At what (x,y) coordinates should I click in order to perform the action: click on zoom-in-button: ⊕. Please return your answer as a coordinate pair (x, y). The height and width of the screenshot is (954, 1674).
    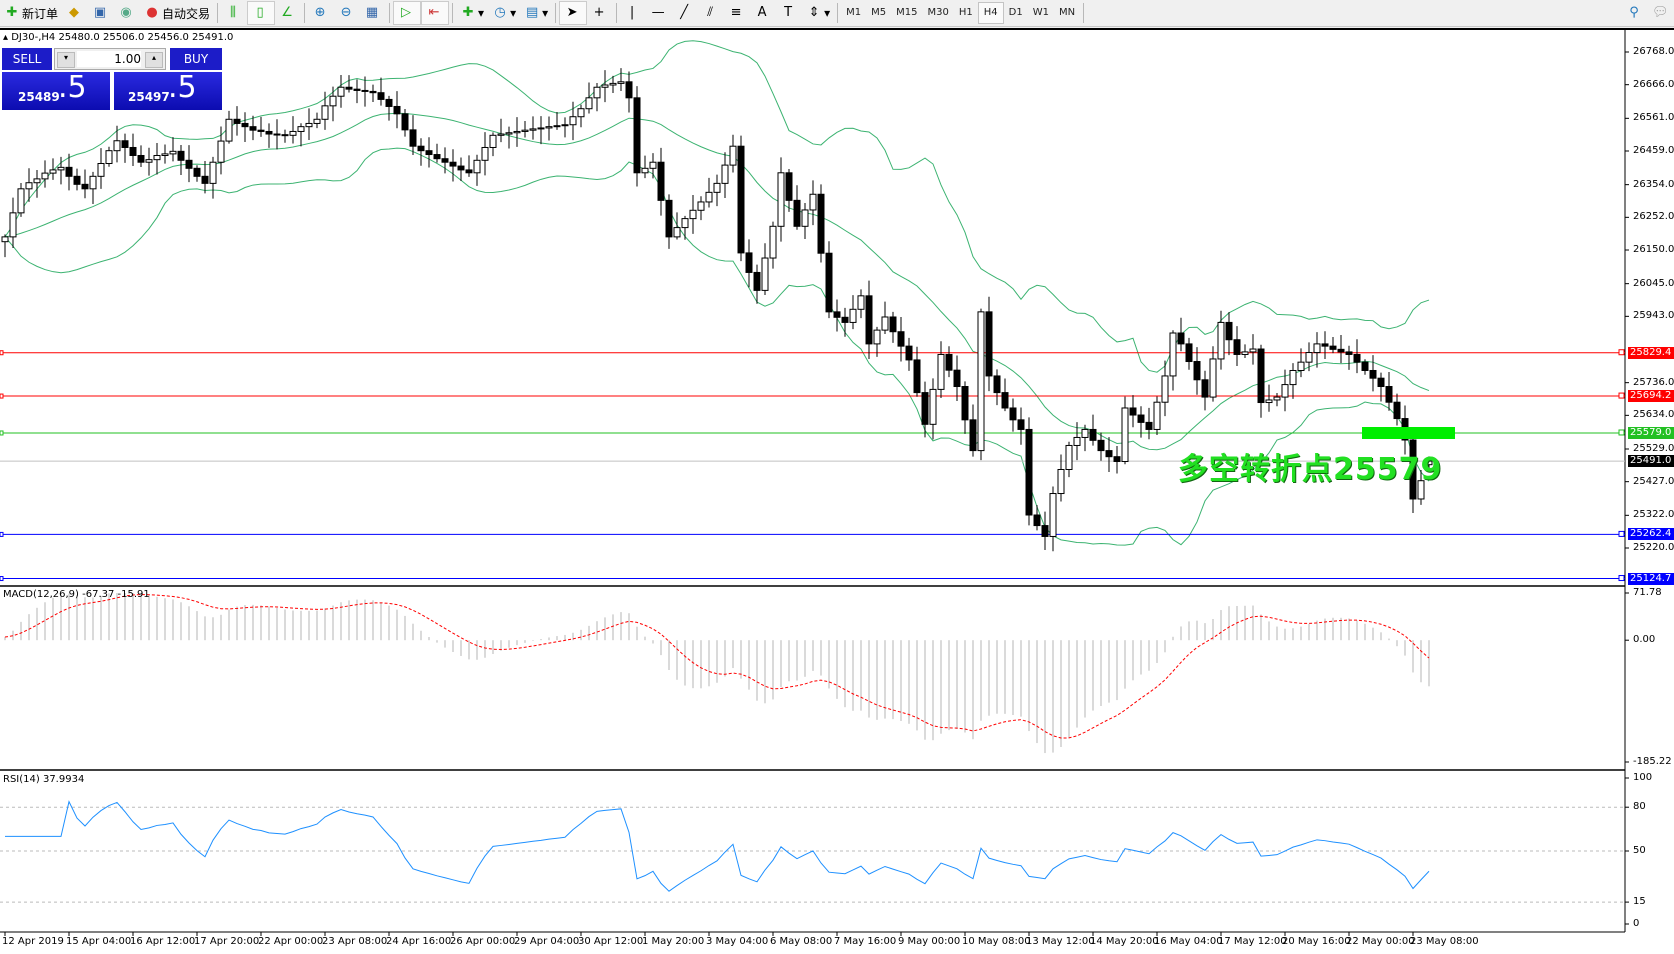
    Looking at the image, I should click on (321, 13).